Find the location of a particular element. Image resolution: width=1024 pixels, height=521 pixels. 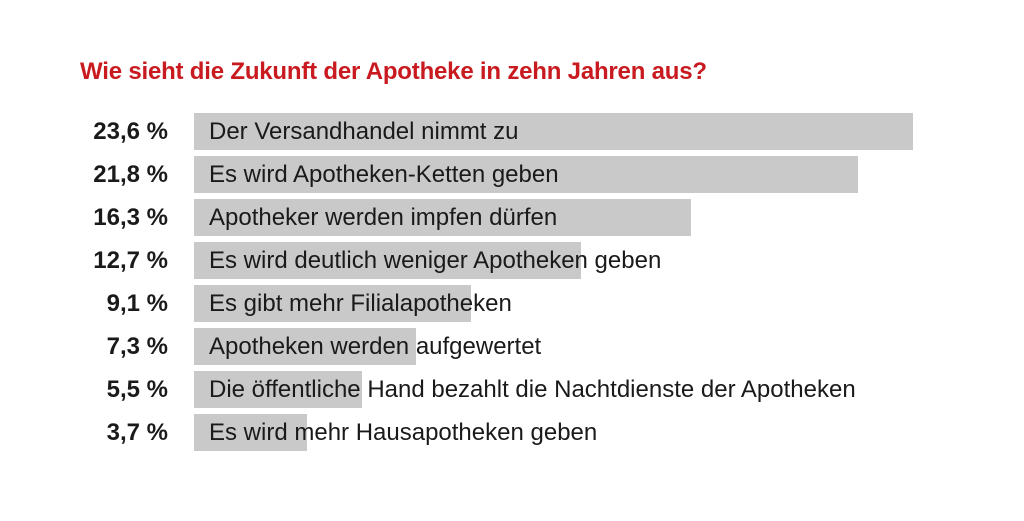

category-label: Es wird Apotheken-Ketten geben is located at coordinates (384, 174).